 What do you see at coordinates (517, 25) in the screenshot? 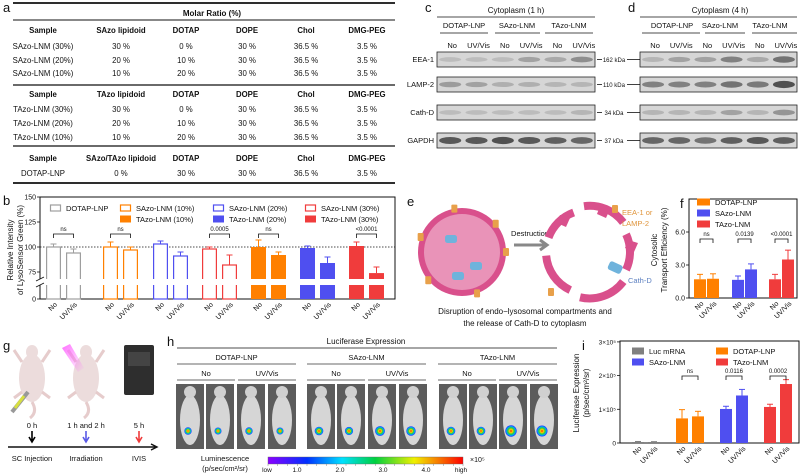
I see `blot-group-label: SAzo-LNM` at bounding box center [517, 25].